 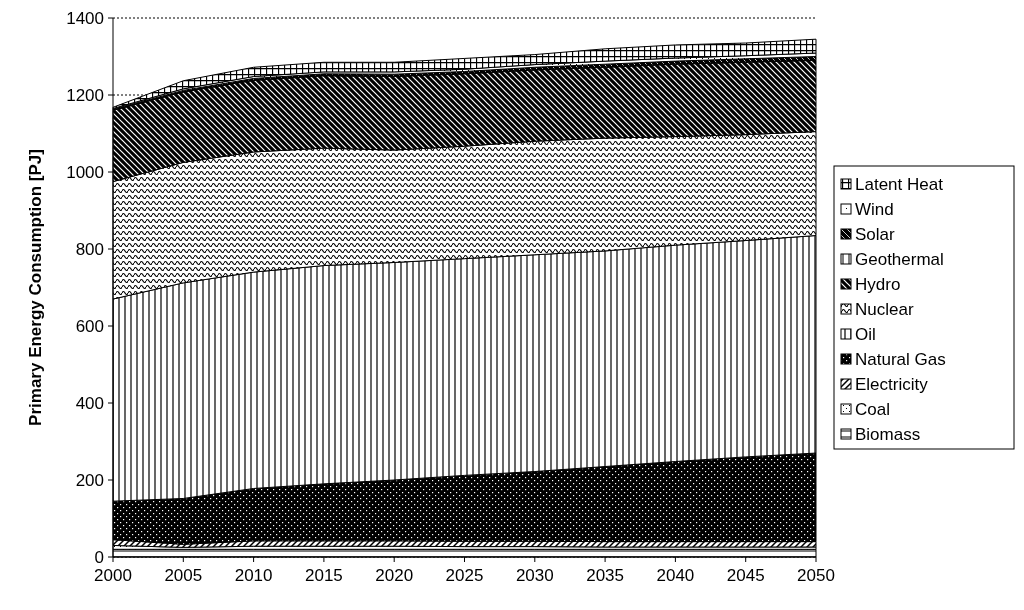 What do you see at coordinates (394, 575) in the screenshot?
I see `x-tick-label: 2020` at bounding box center [394, 575].